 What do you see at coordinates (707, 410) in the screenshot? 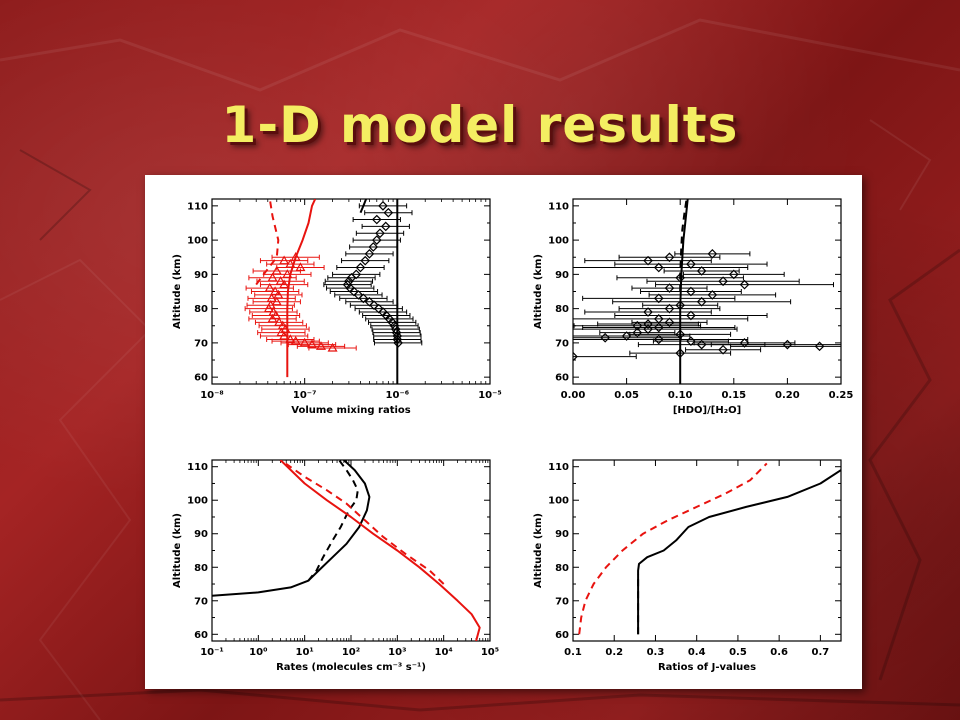
I see `x-axis-label: [HDO]/[H₂O]` at bounding box center [707, 410].